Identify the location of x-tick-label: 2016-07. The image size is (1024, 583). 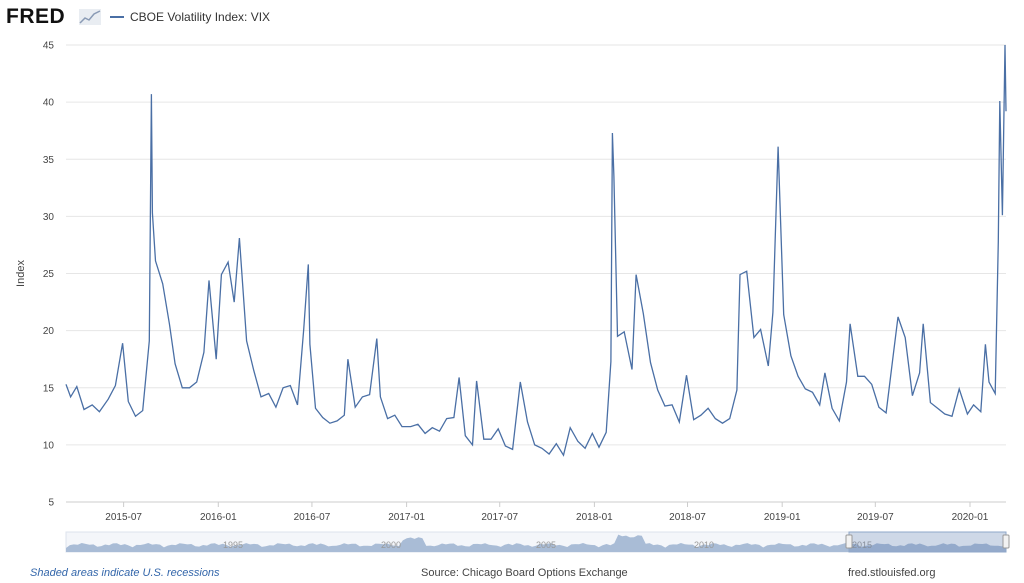
(312, 517).